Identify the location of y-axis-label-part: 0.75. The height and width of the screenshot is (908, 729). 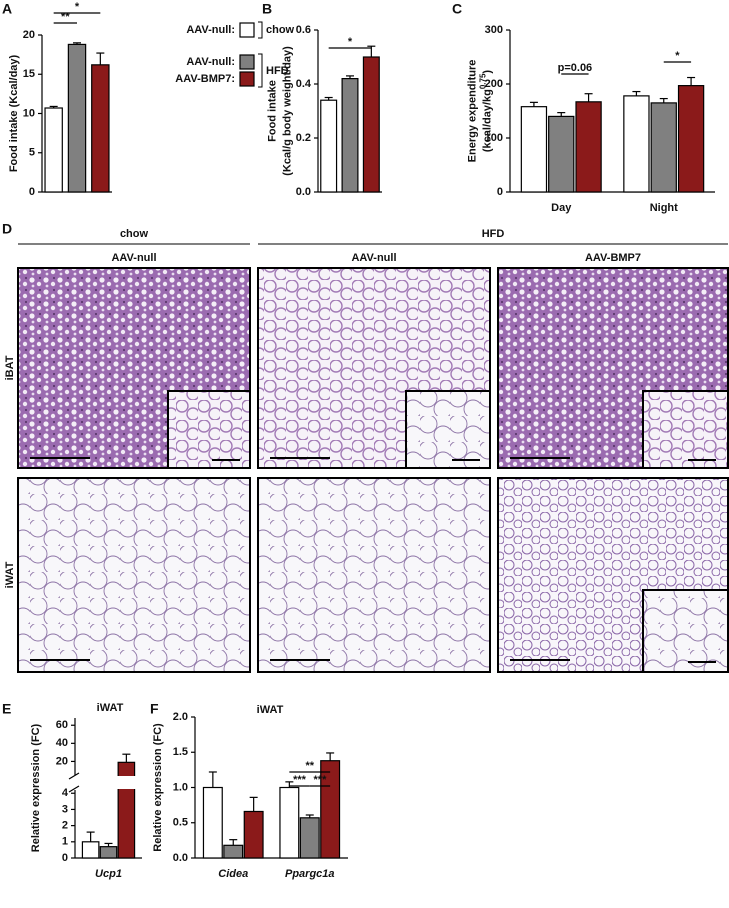
(483, 81).